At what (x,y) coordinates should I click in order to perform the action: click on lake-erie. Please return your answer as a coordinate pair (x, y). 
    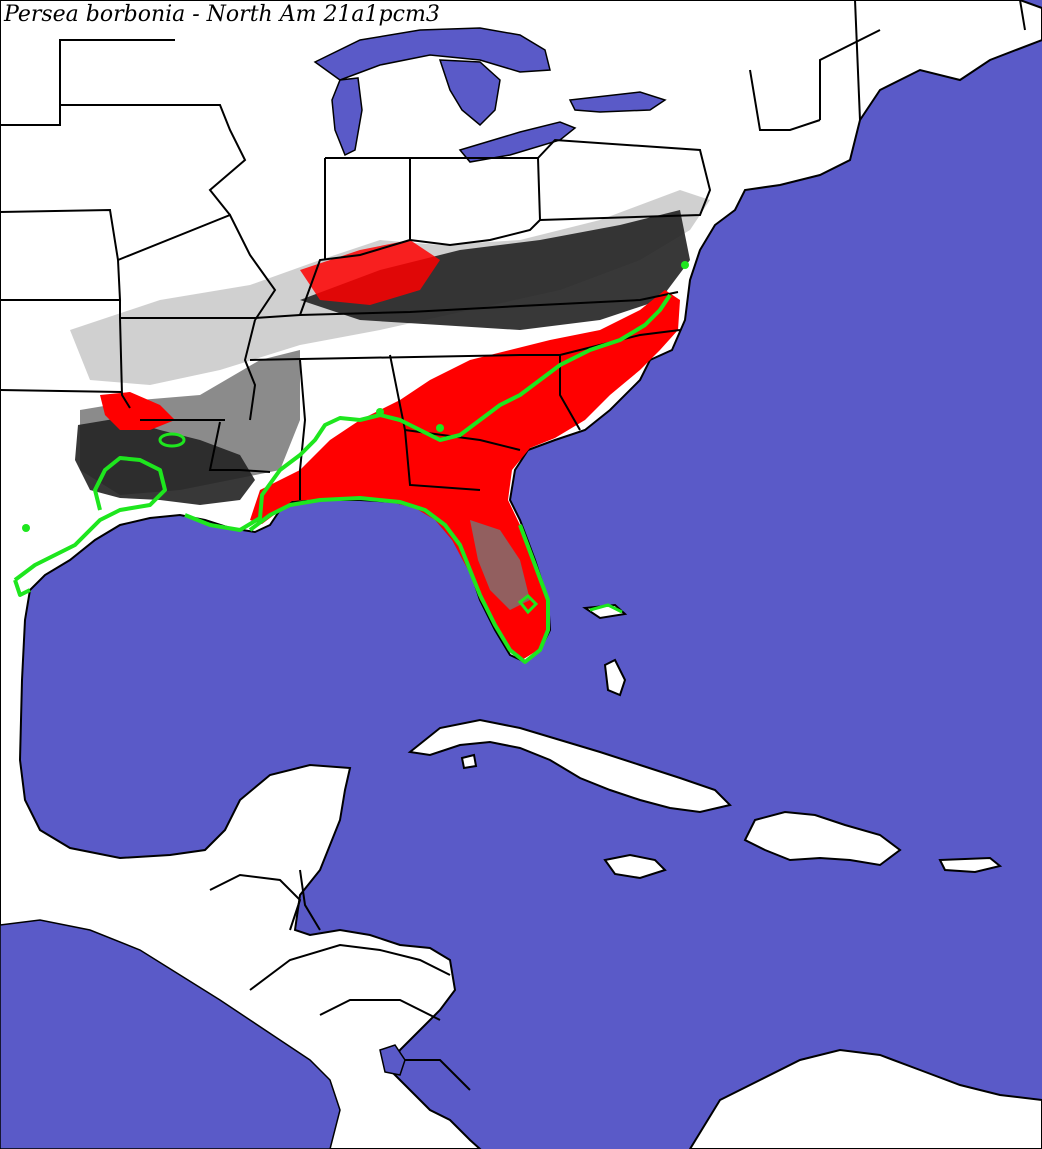
    Looking at the image, I should click on (517, 142).